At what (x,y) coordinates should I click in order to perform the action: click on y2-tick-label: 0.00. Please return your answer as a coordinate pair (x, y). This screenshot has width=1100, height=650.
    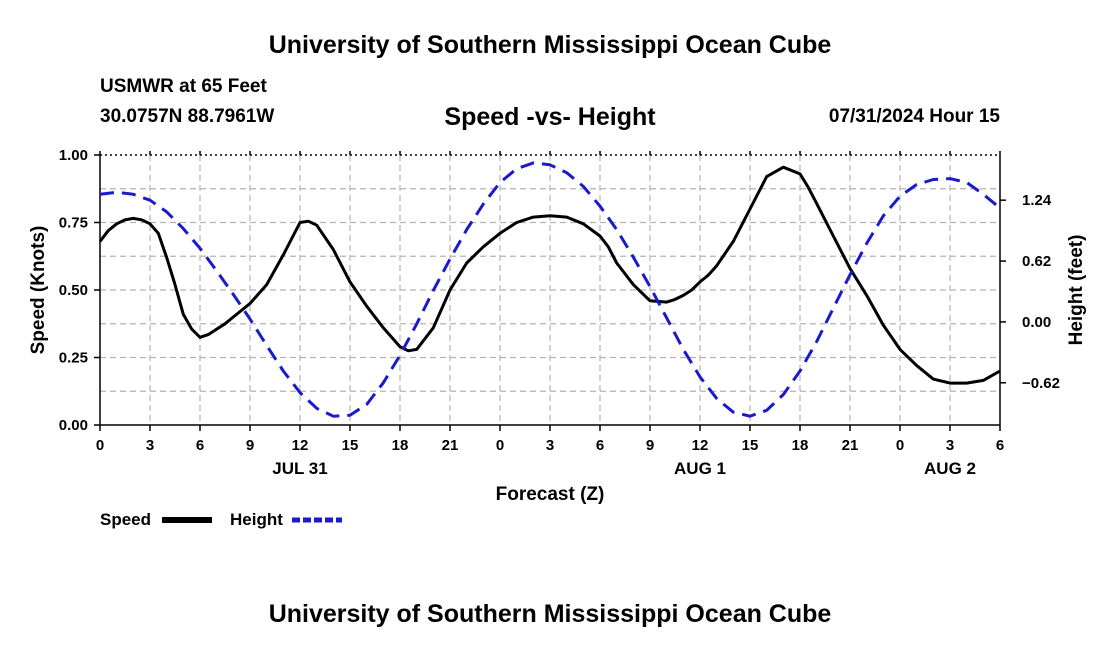
    Looking at the image, I should click on (1036, 322).